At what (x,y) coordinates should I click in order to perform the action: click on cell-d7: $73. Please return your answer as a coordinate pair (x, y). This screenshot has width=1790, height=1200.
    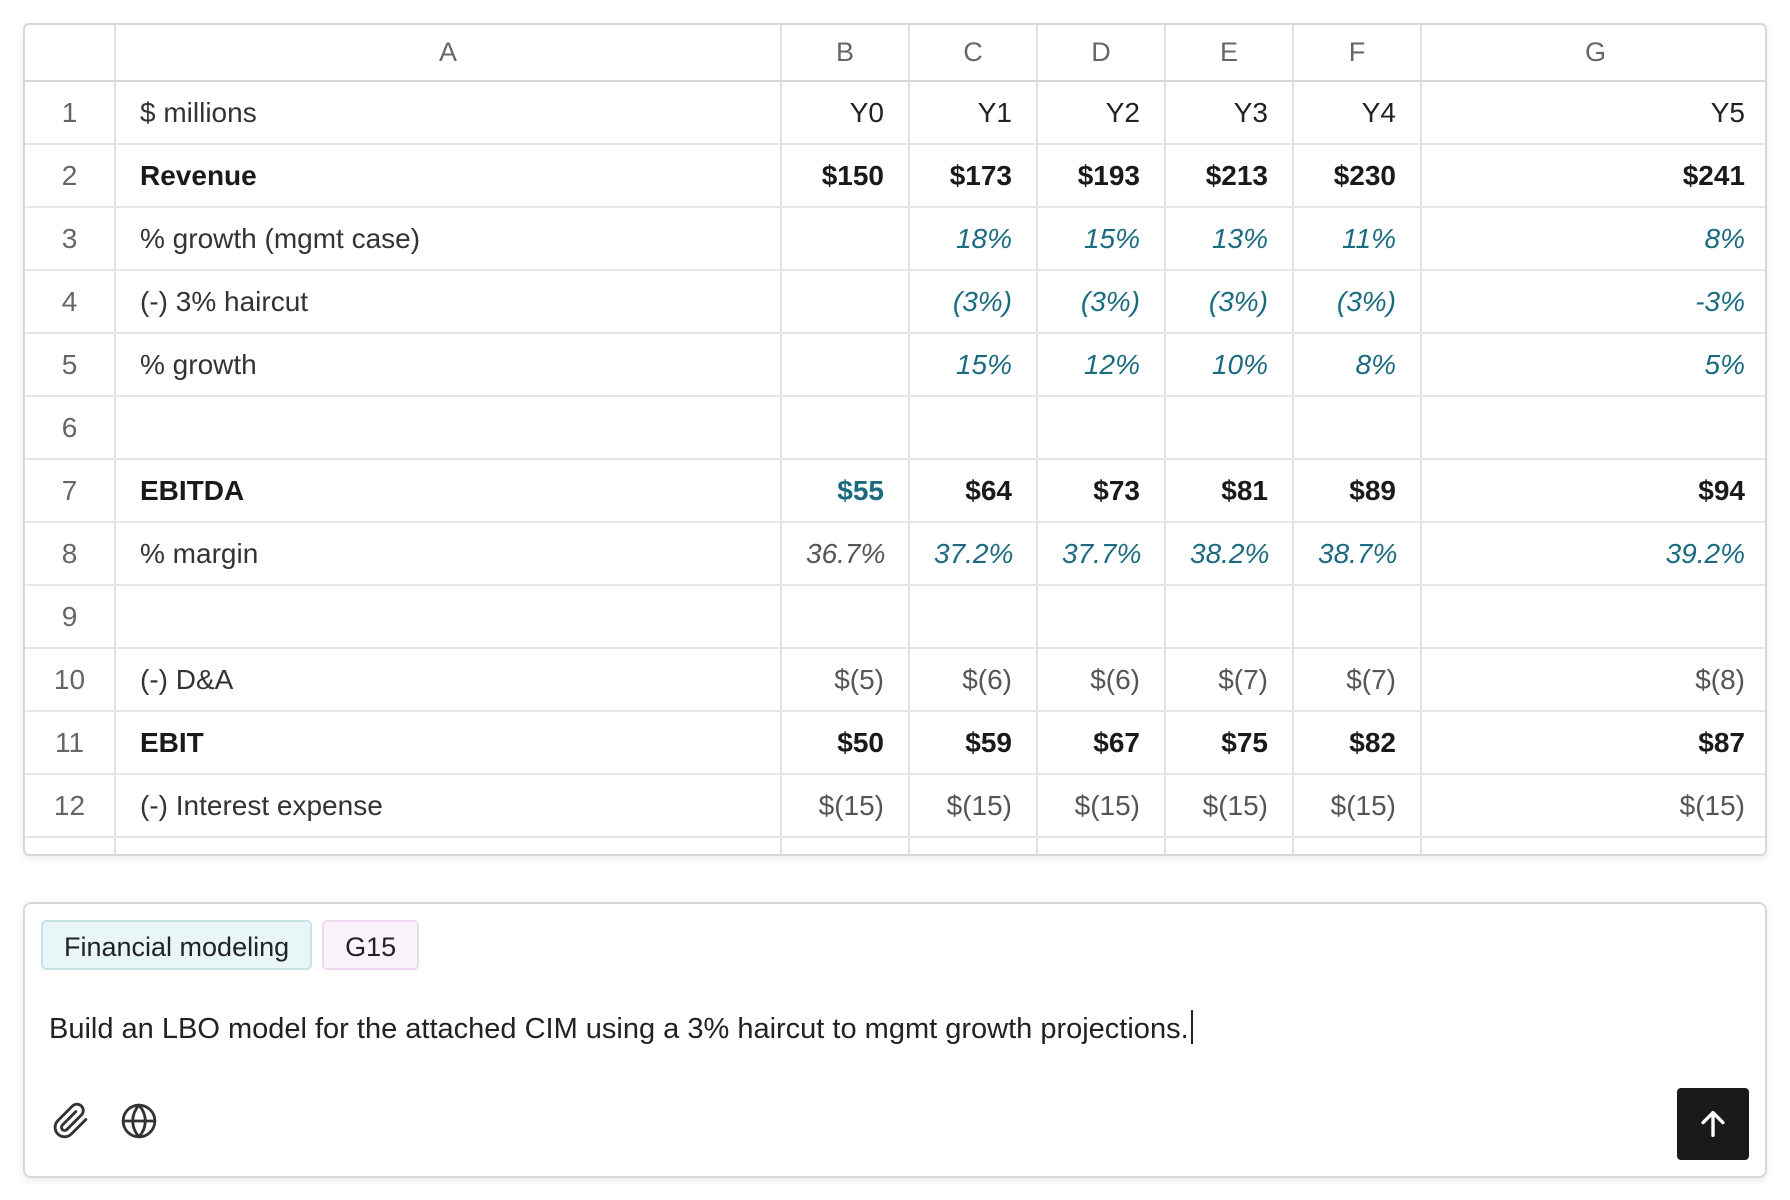
    Looking at the image, I should click on (1101, 491).